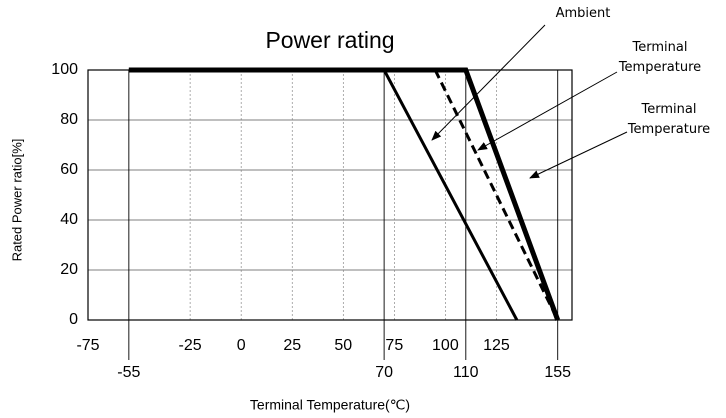  Describe the element at coordinates (557, 372) in the screenshot. I see `x-tick-label: 155` at that location.